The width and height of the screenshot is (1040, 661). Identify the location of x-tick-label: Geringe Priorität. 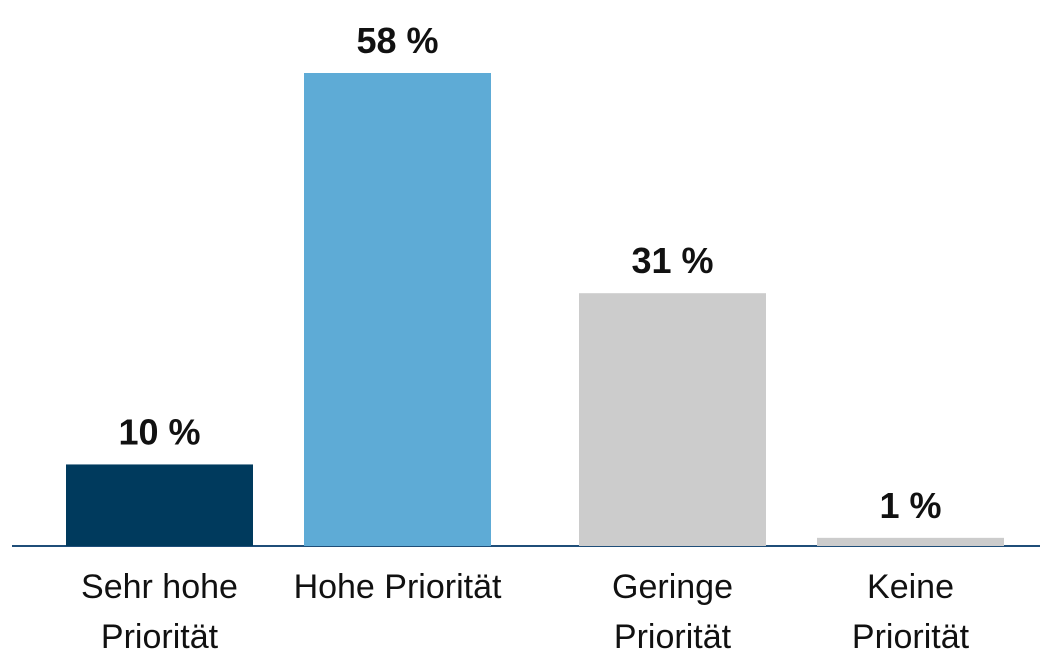
(672, 612).